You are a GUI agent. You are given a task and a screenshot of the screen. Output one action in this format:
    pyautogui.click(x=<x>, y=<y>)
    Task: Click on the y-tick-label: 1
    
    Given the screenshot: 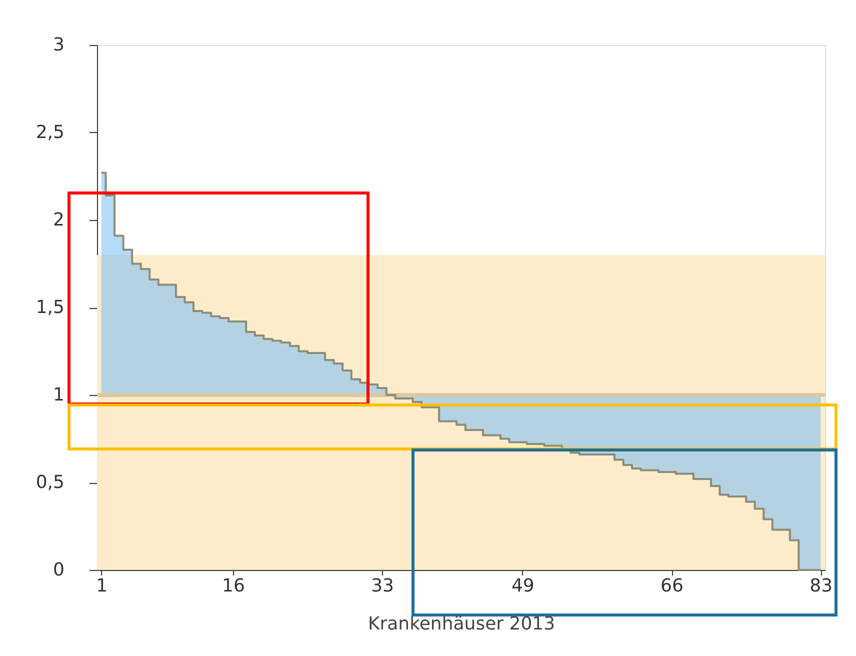 What is the action you would take?
    pyautogui.click(x=58, y=395)
    